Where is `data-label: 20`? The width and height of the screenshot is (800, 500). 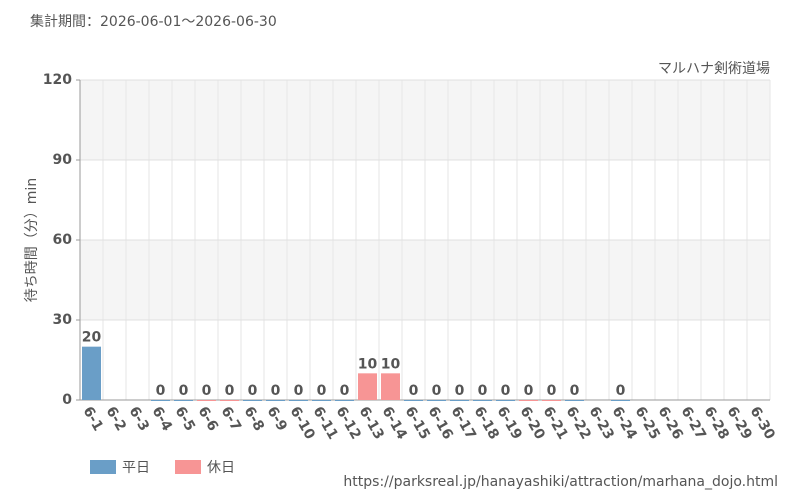
data-label: 20 is located at coordinates (92, 338).